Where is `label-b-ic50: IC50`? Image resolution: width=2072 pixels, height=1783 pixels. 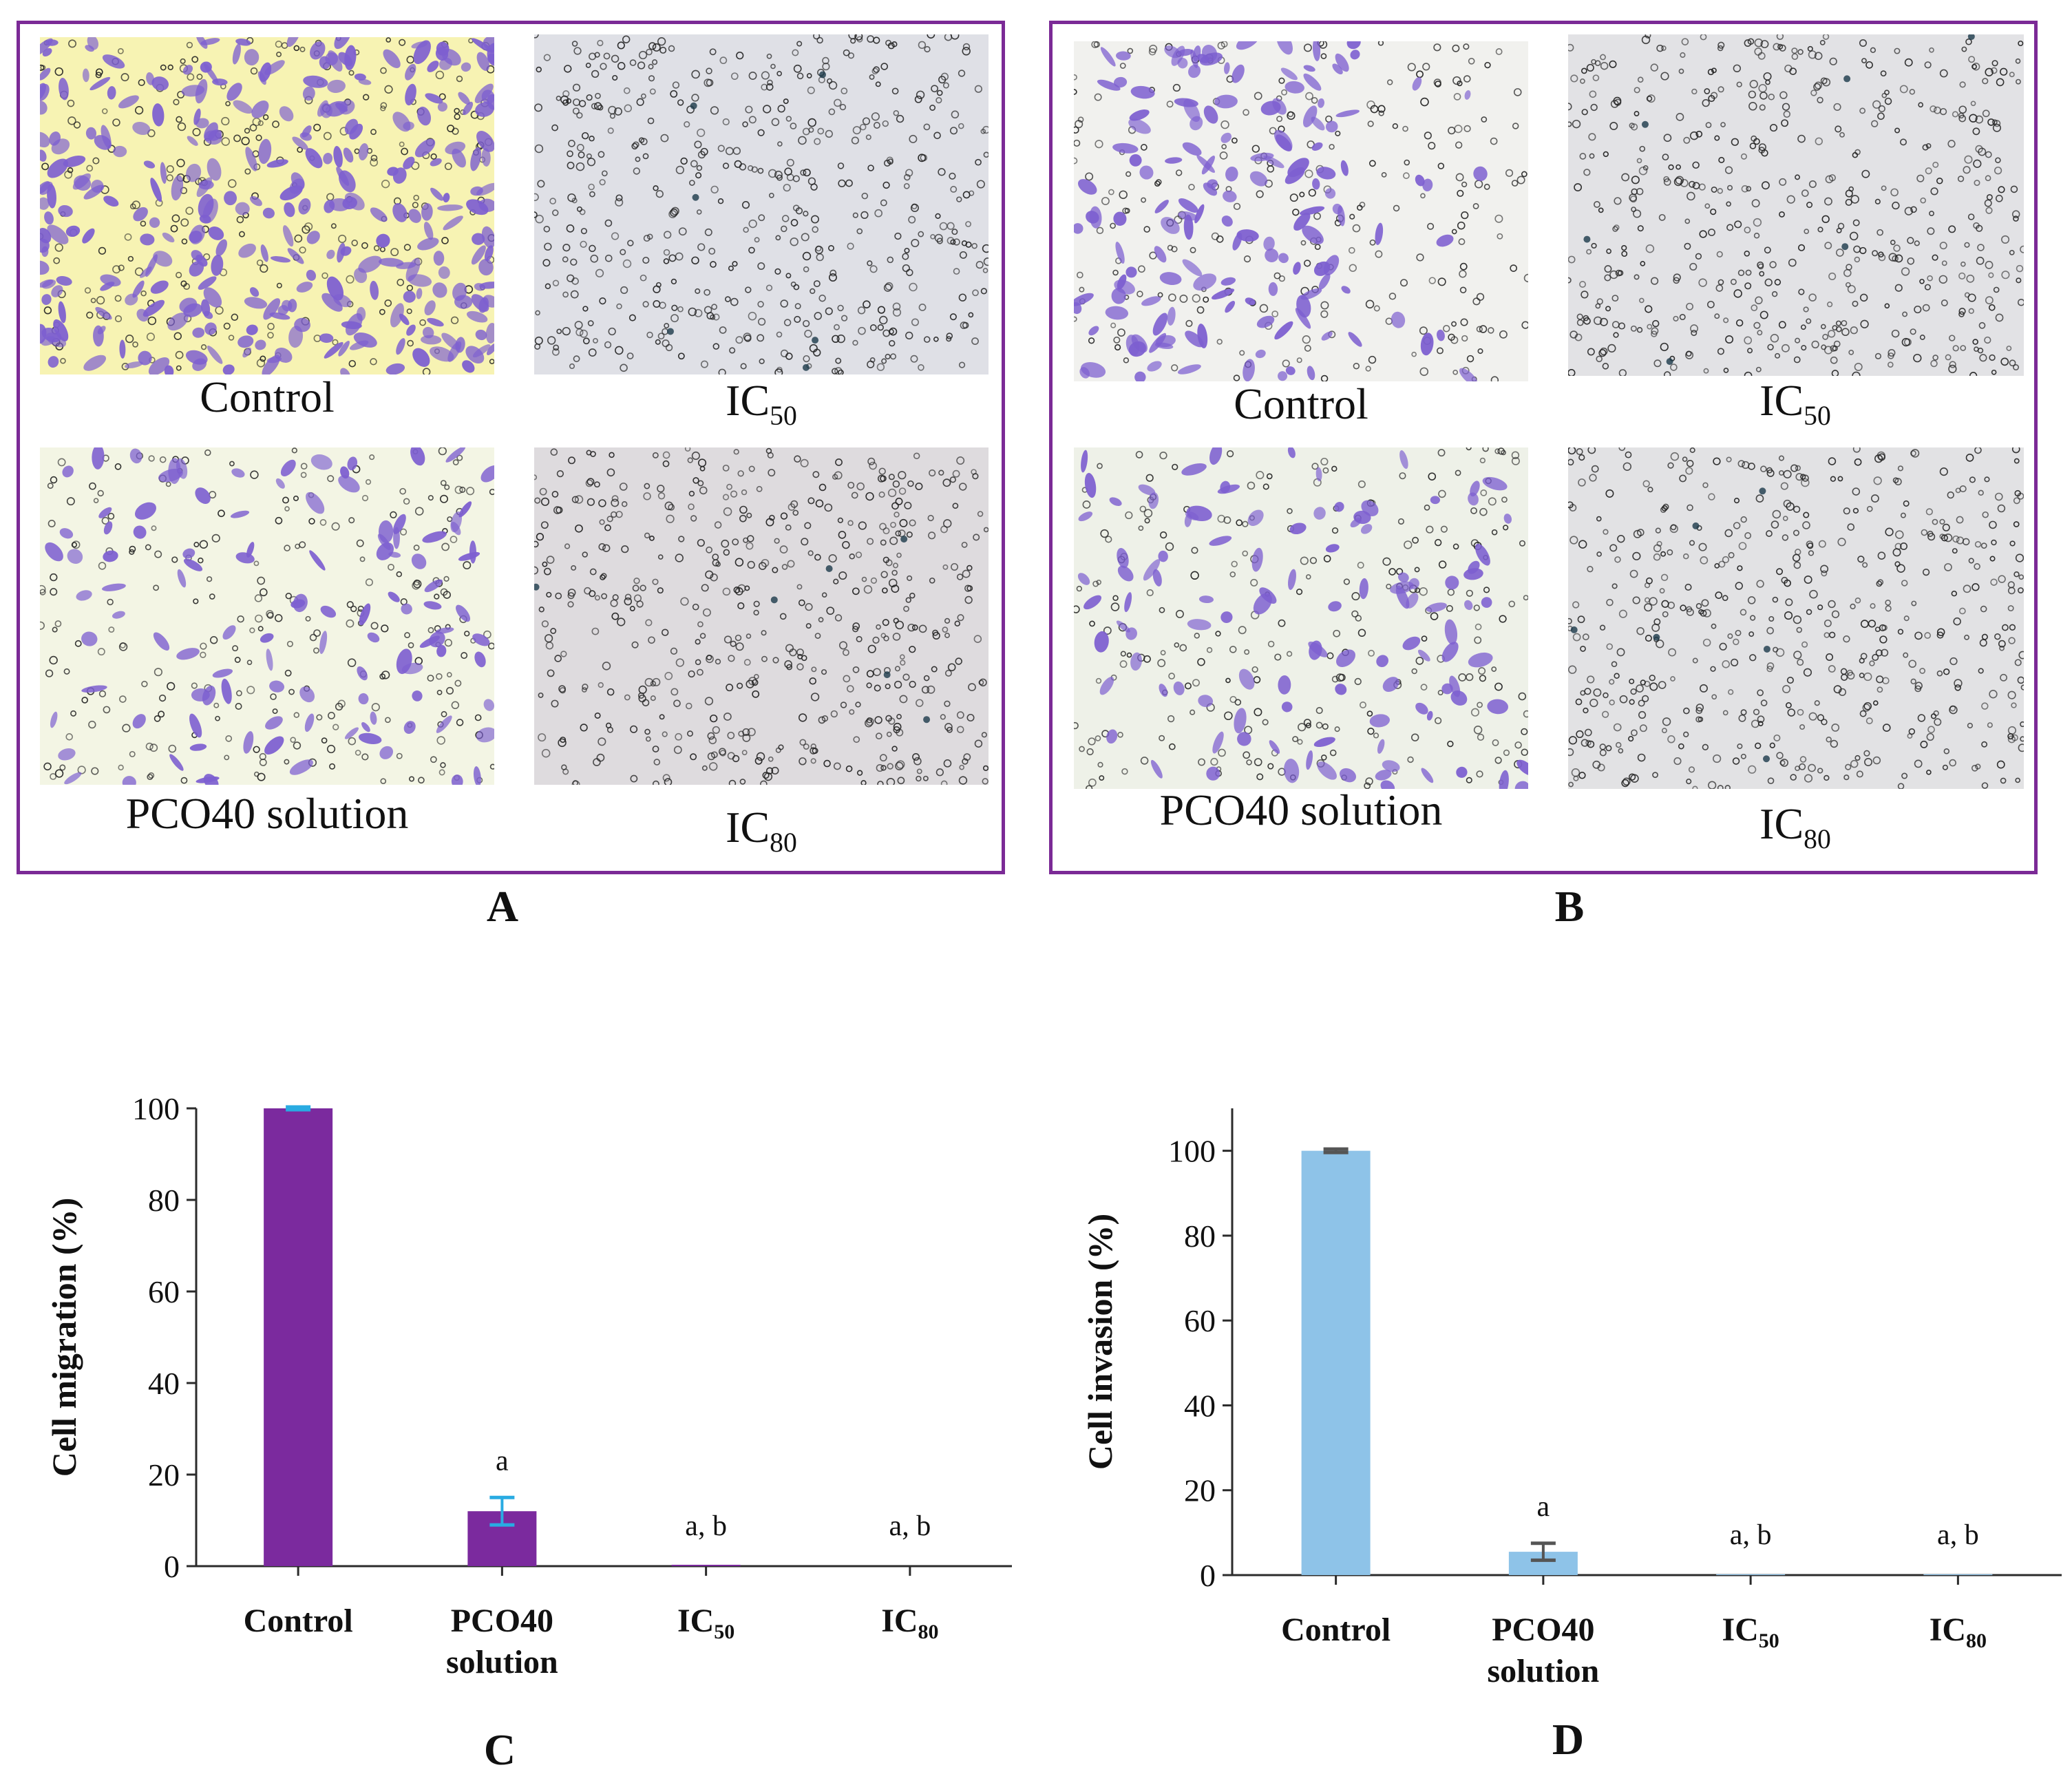
label-b-ic50: IC50 is located at coordinates (1795, 403).